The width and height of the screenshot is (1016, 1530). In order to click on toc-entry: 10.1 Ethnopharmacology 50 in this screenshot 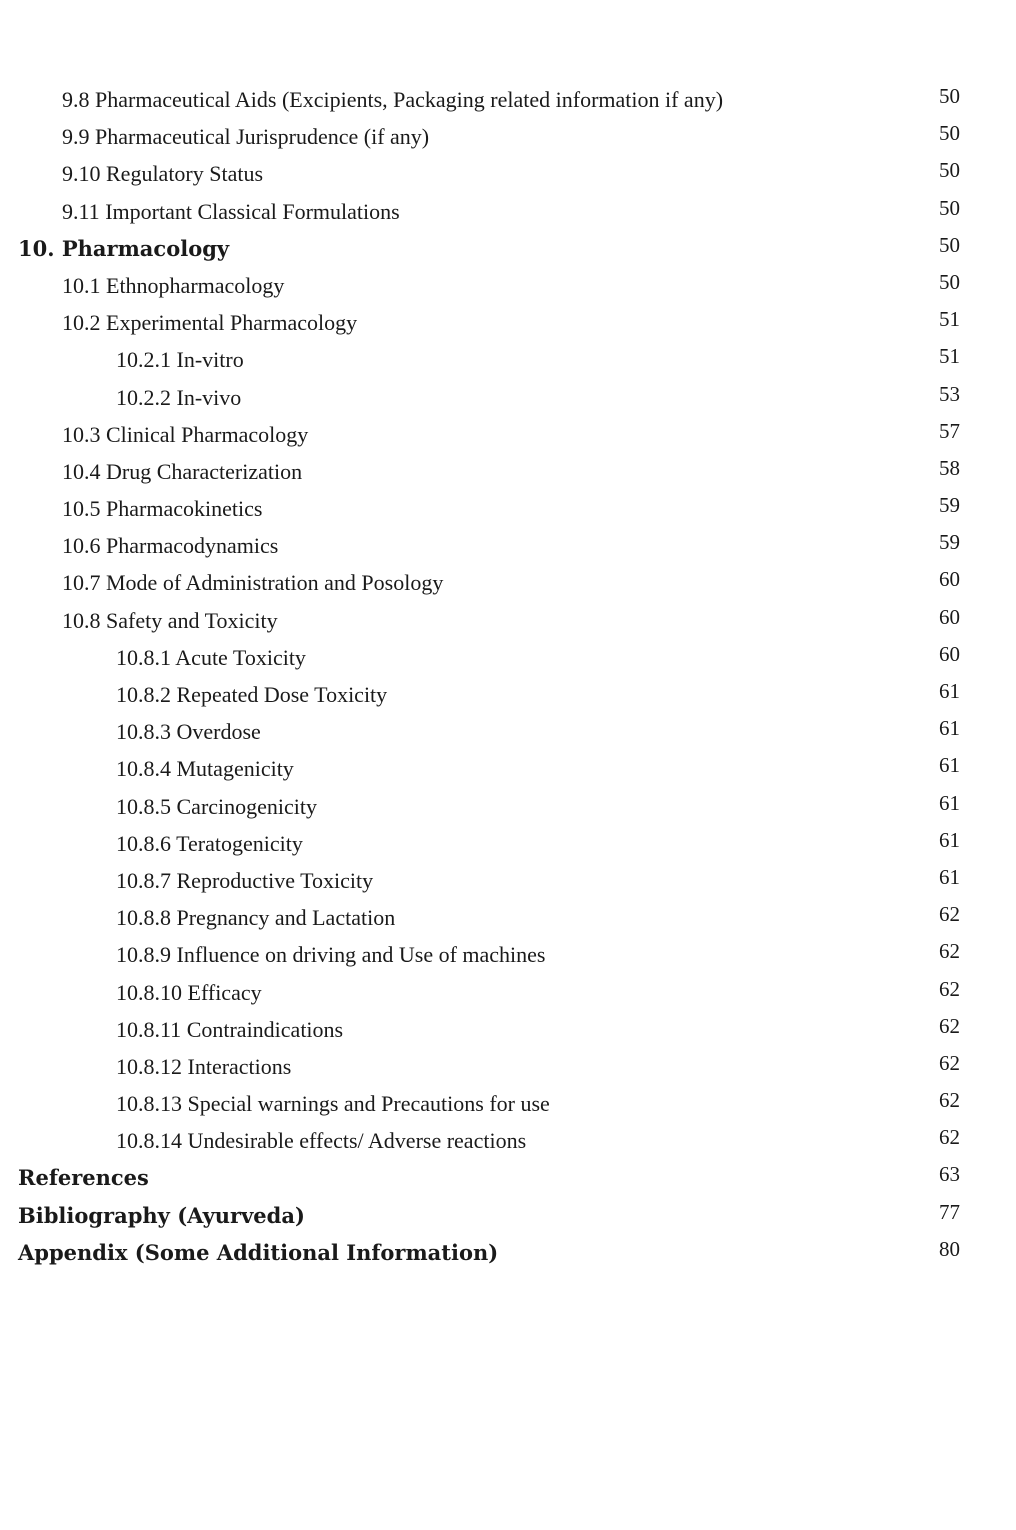, I will do `click(508, 285)`.